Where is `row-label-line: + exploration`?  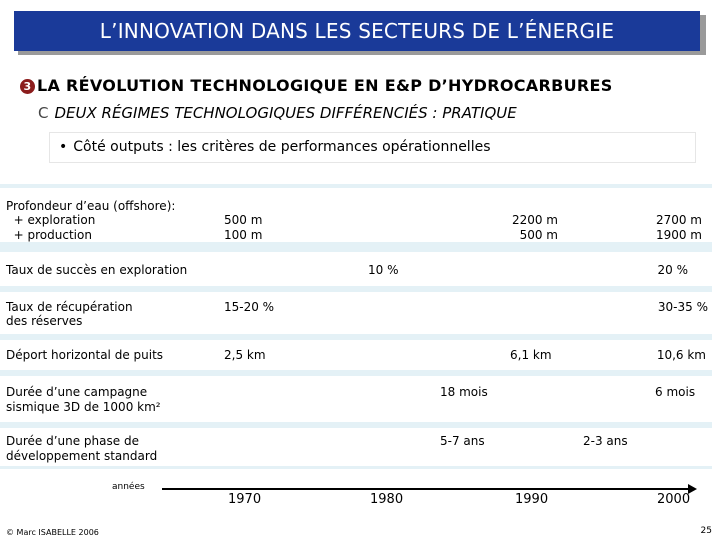
row-label-line: + exploration is located at coordinates (51, 220).